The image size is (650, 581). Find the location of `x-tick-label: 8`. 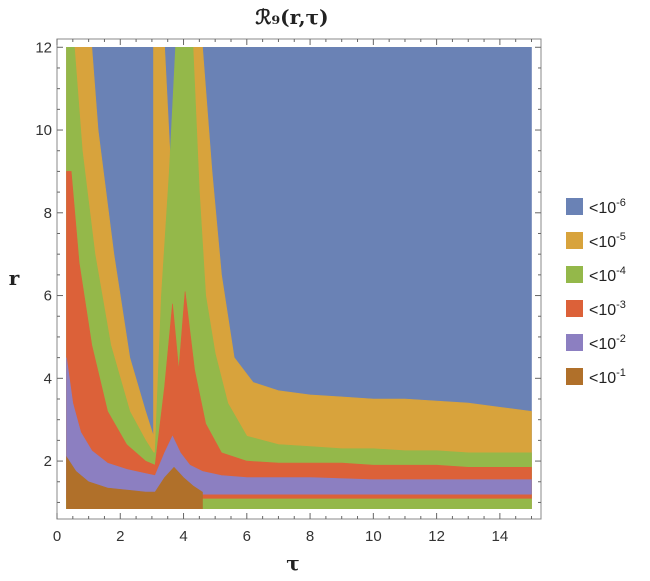

x-tick-label: 8 is located at coordinates (310, 536).